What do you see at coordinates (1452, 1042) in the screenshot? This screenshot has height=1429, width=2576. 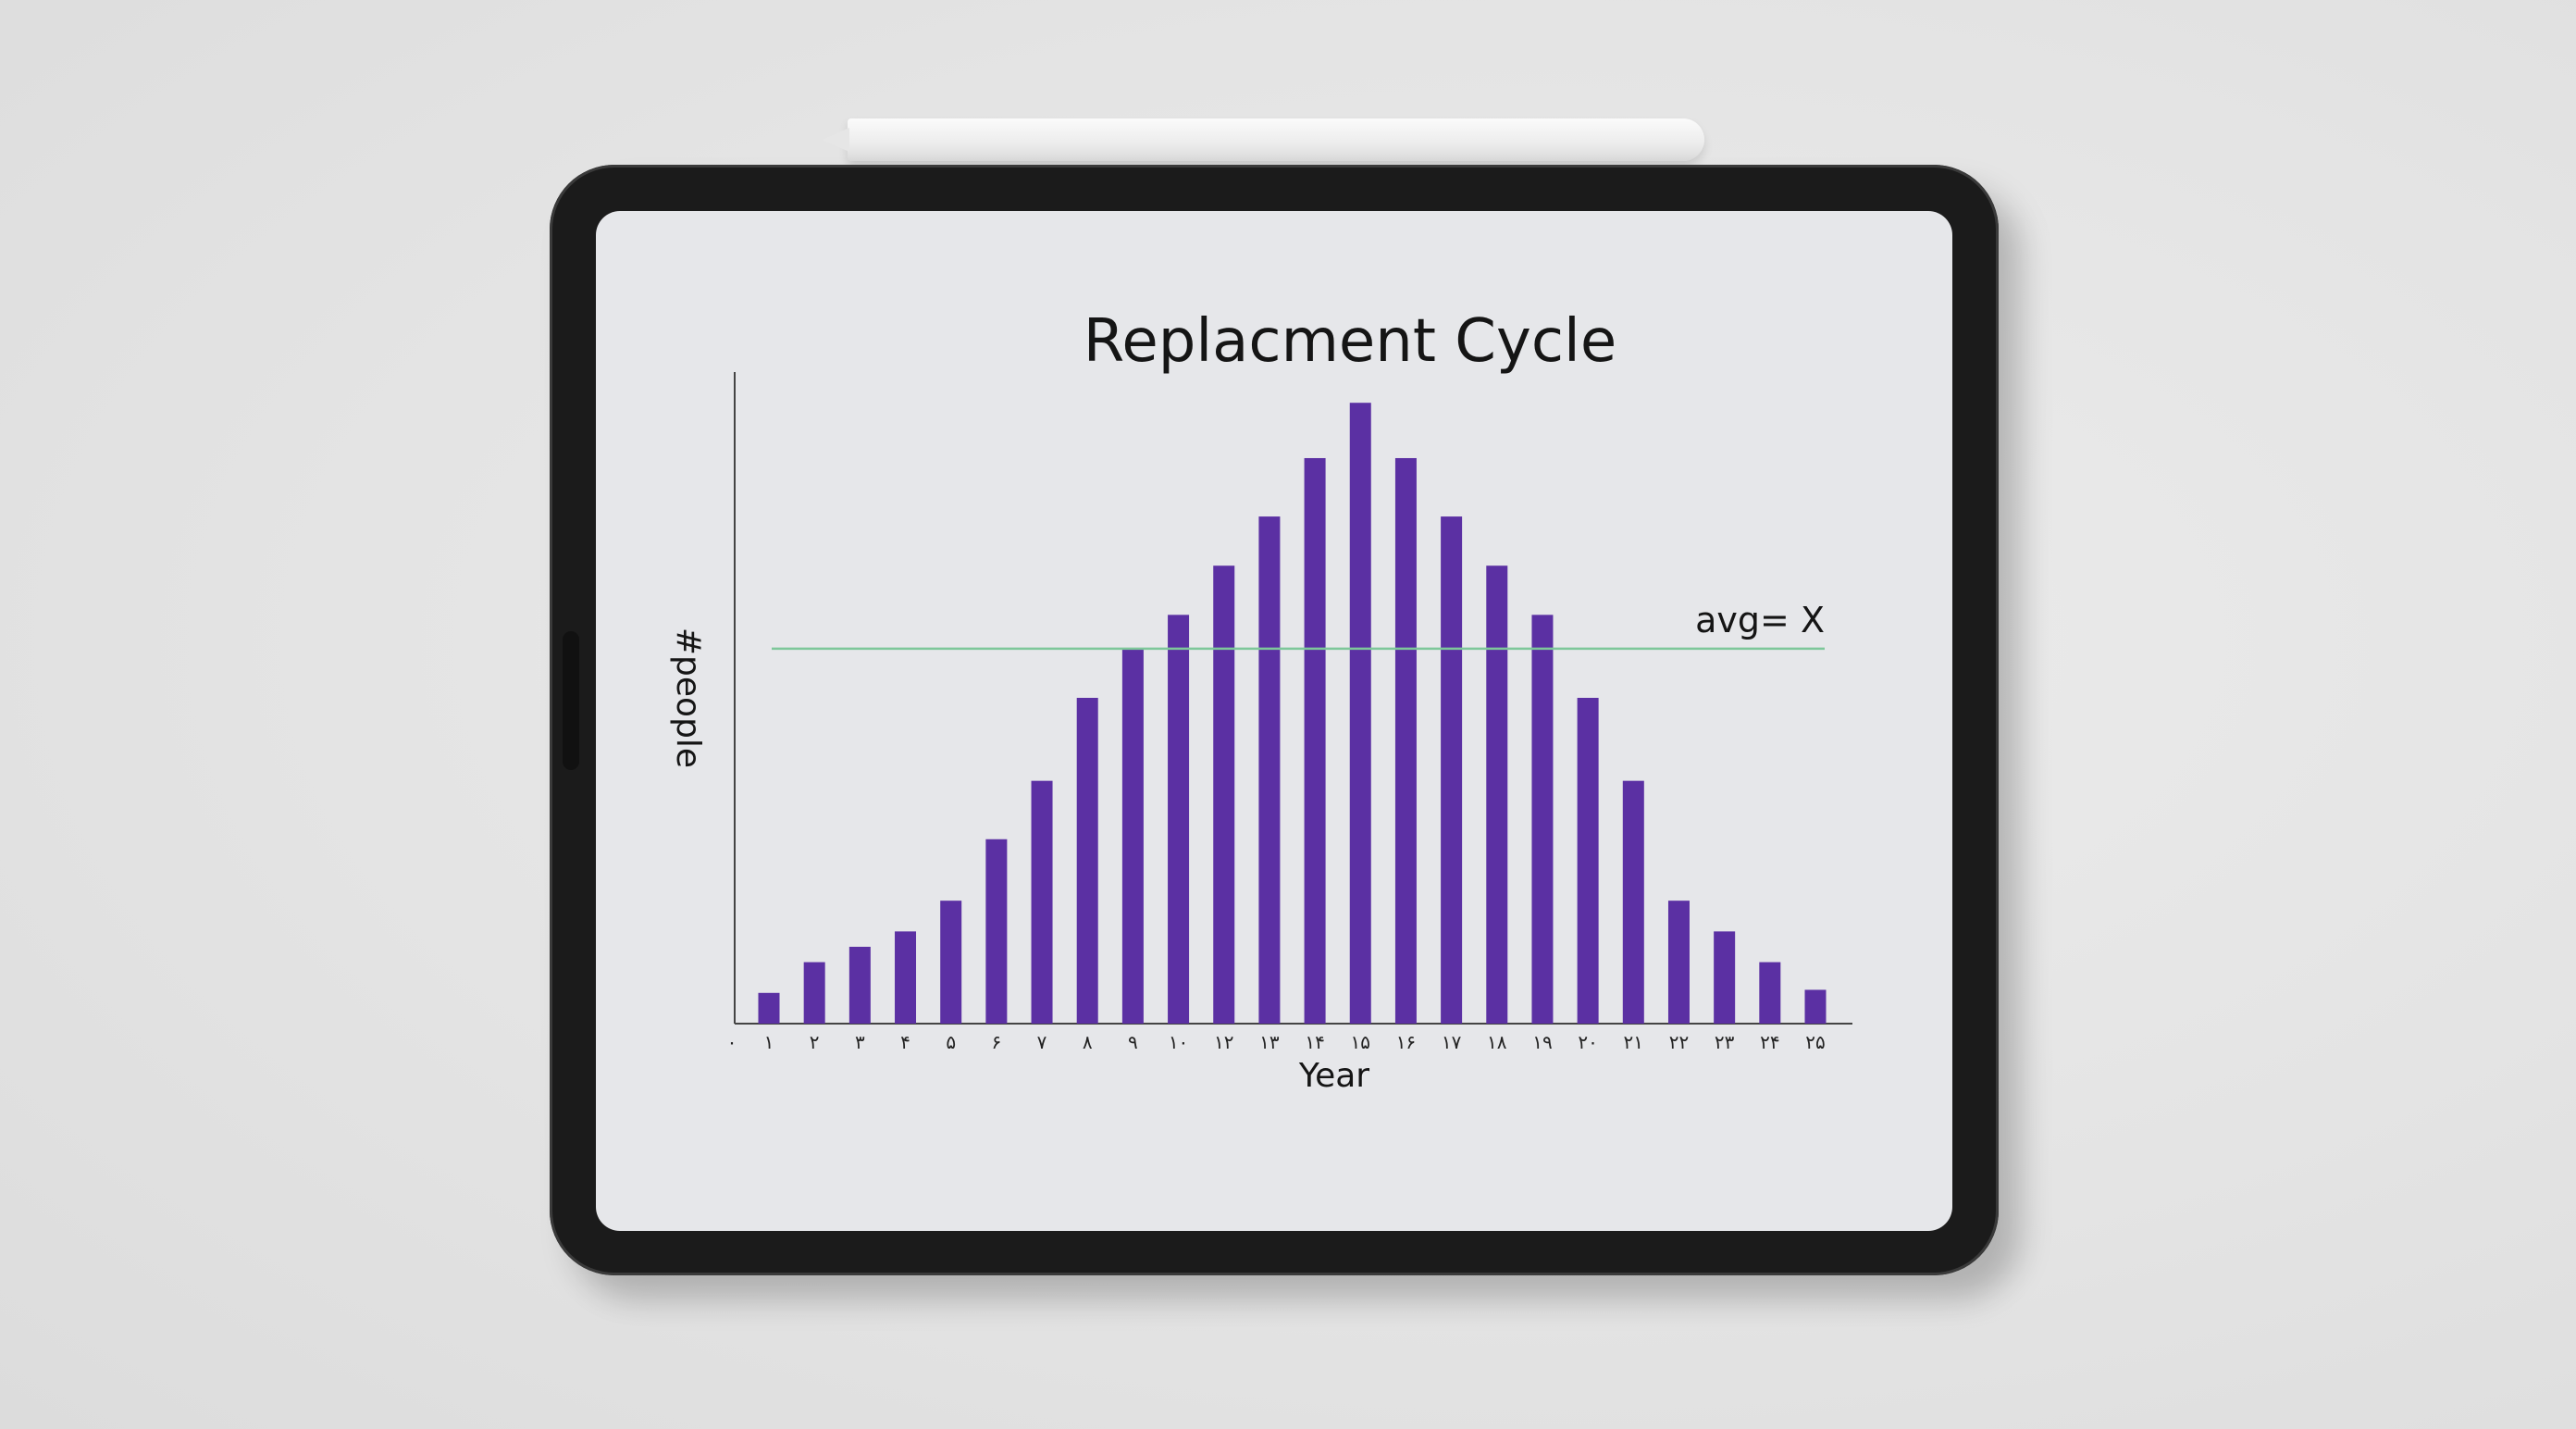 I see `x-tick-label: ۱۷` at bounding box center [1452, 1042].